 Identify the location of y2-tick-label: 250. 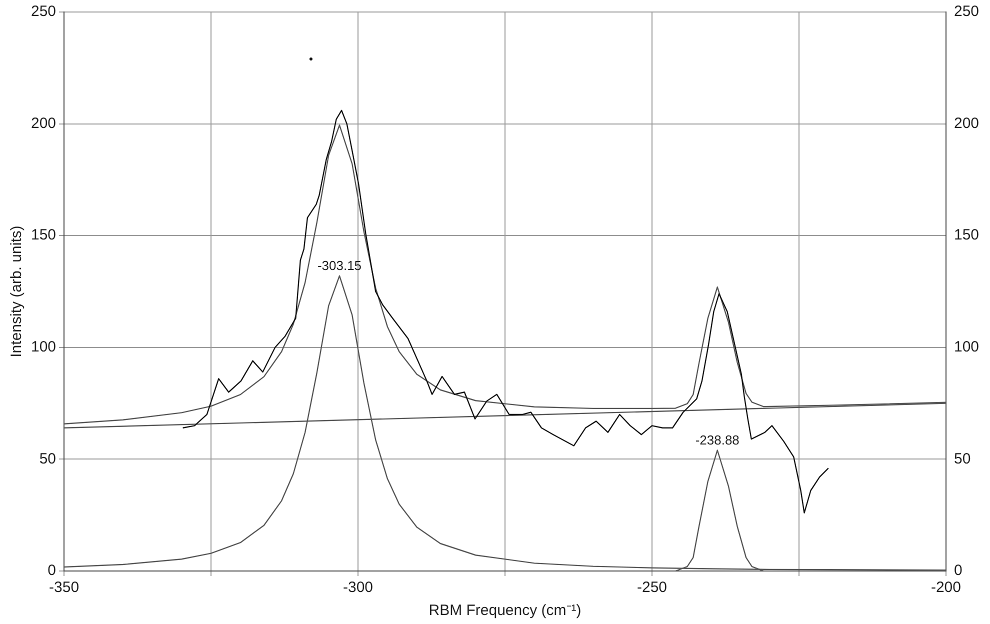
(967, 11).